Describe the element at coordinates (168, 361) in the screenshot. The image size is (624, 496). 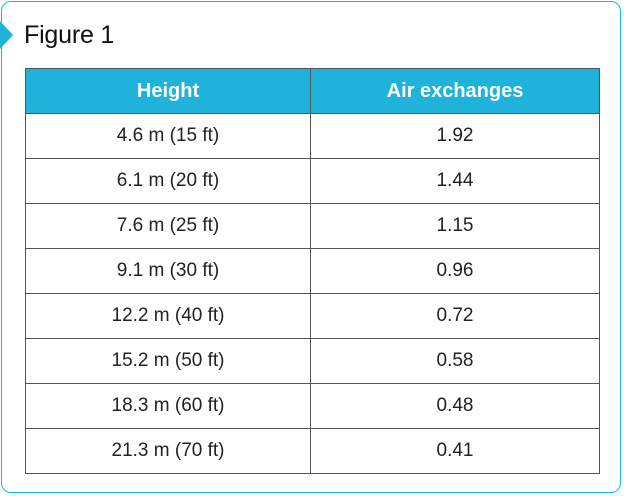
I see `height-cell: 15.2 m (50 ft)` at that location.